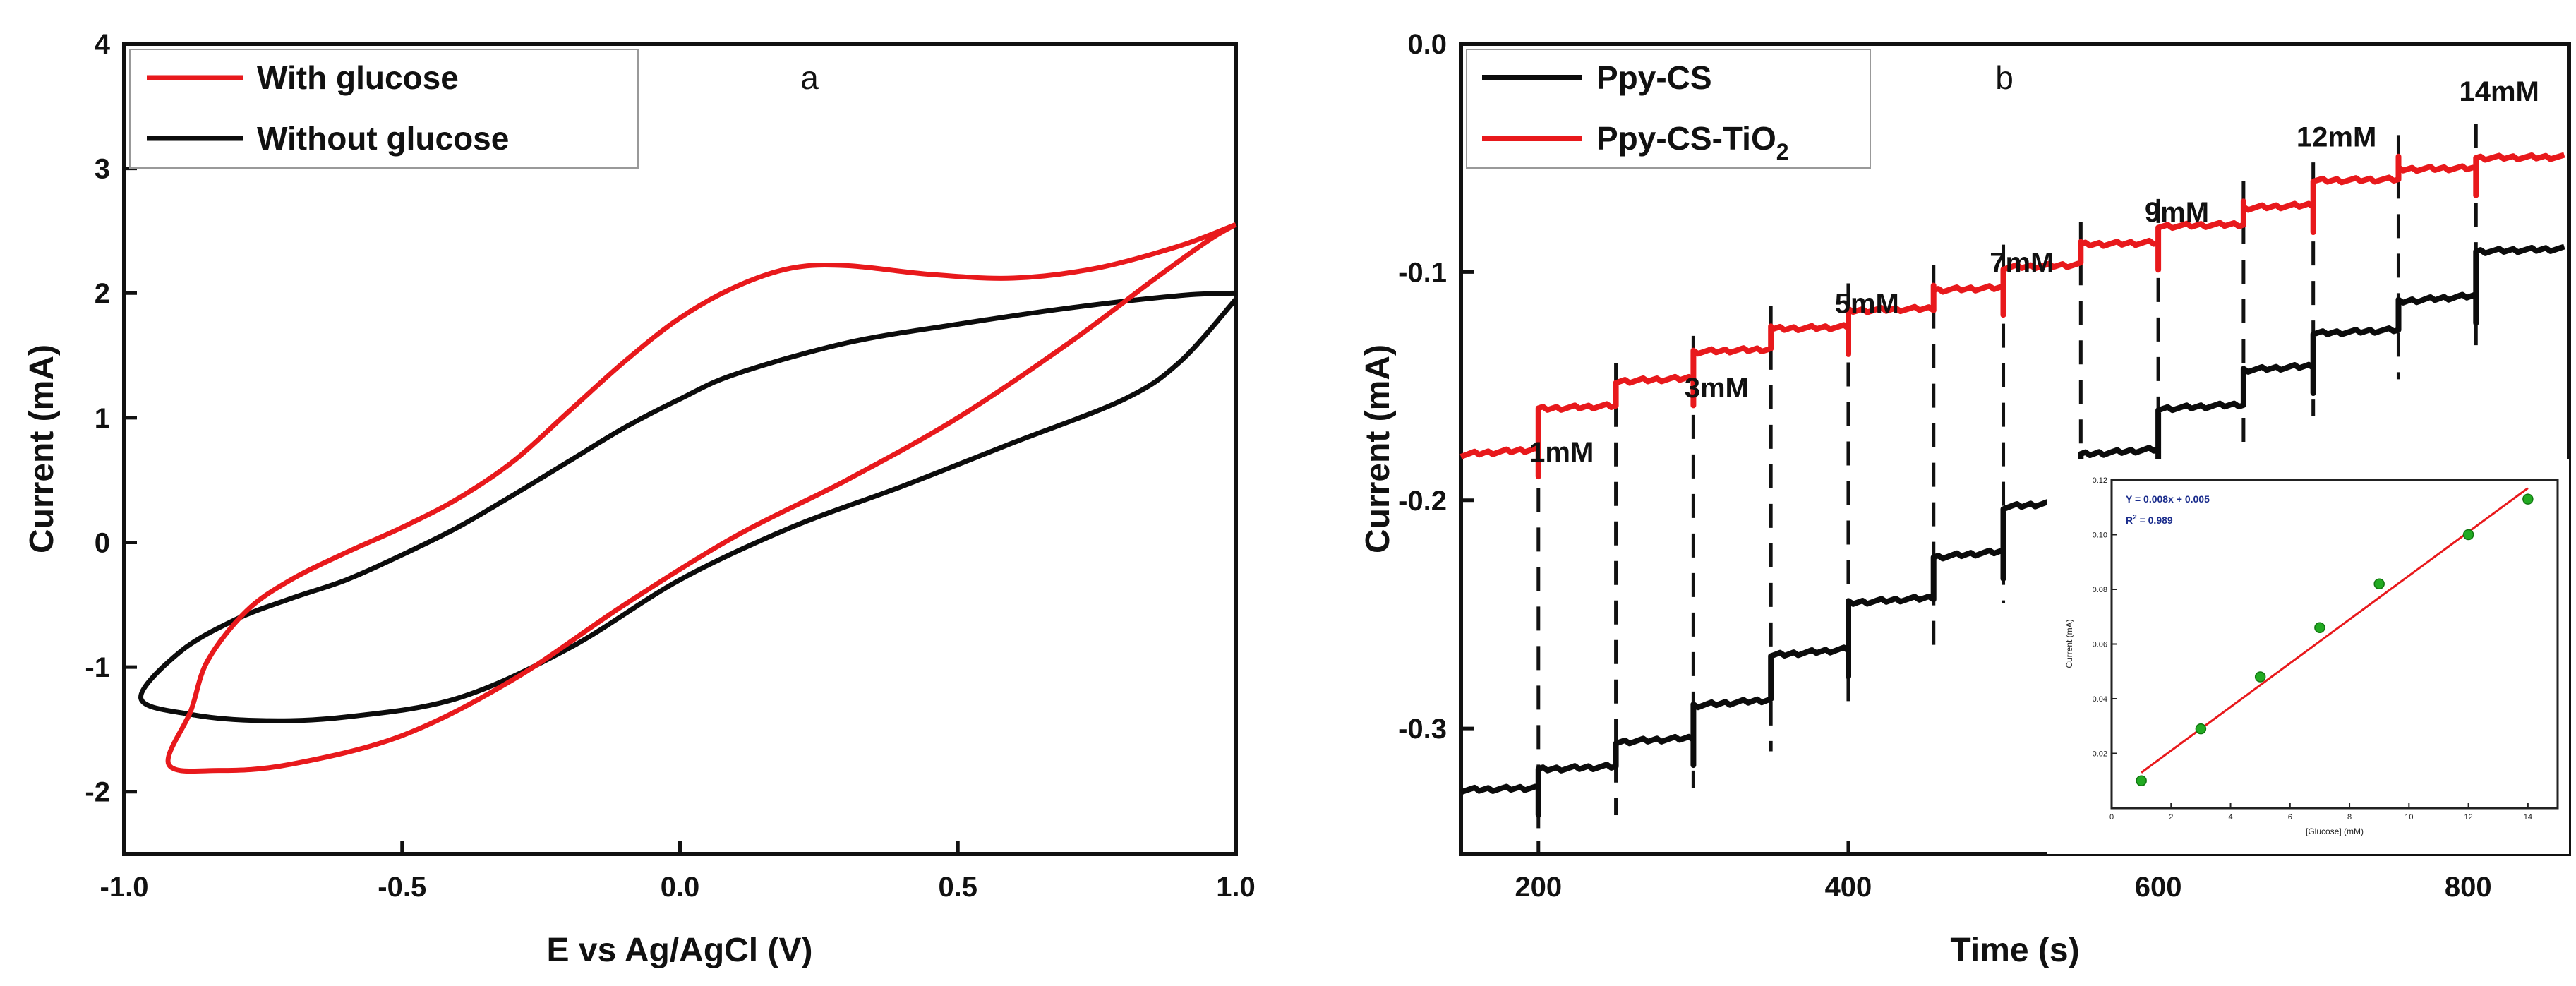 Image resolution: width=2576 pixels, height=986 pixels. What do you see at coordinates (680, 951) in the screenshot?
I see `x-axis-title-a: E vs Ag/AgCl (V)` at bounding box center [680, 951].